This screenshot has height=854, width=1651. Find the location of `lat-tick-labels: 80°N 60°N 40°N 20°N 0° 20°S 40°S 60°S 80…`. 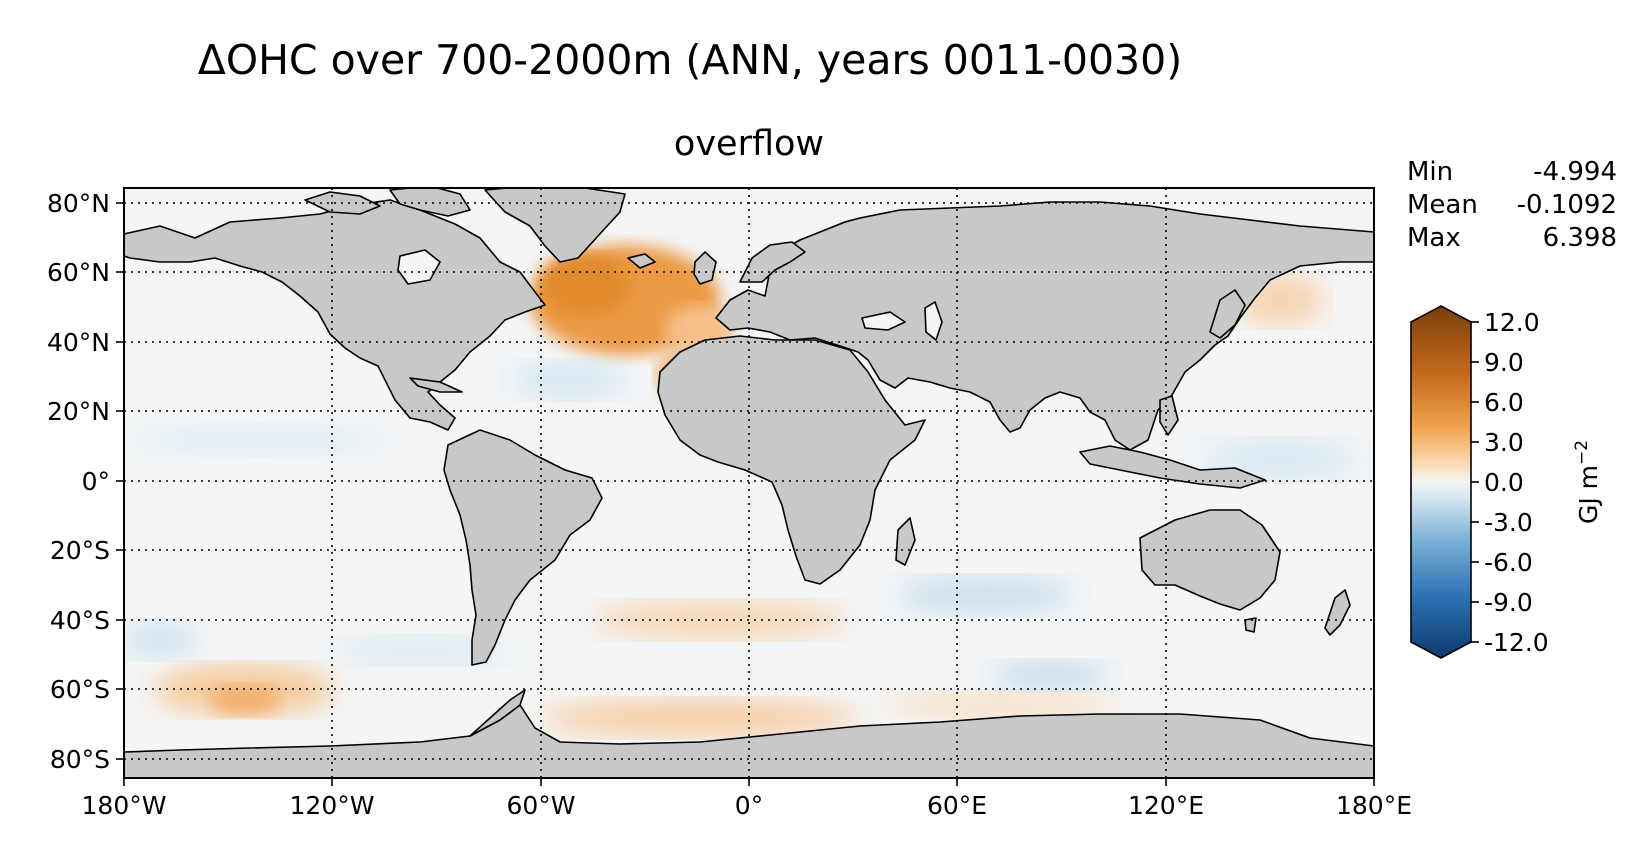

lat-tick-labels: 80°N 60°N 40°N 20°N 0° 20°S 40°S 60°S 80… is located at coordinates (78, 481).